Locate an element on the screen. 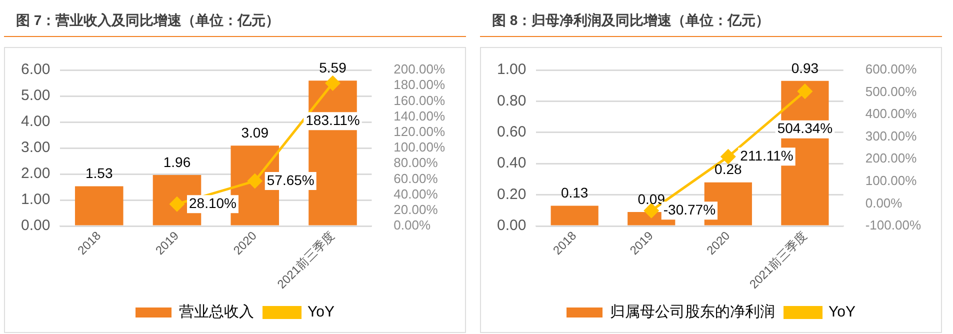  data-label: 0.09 is located at coordinates (652, 198).